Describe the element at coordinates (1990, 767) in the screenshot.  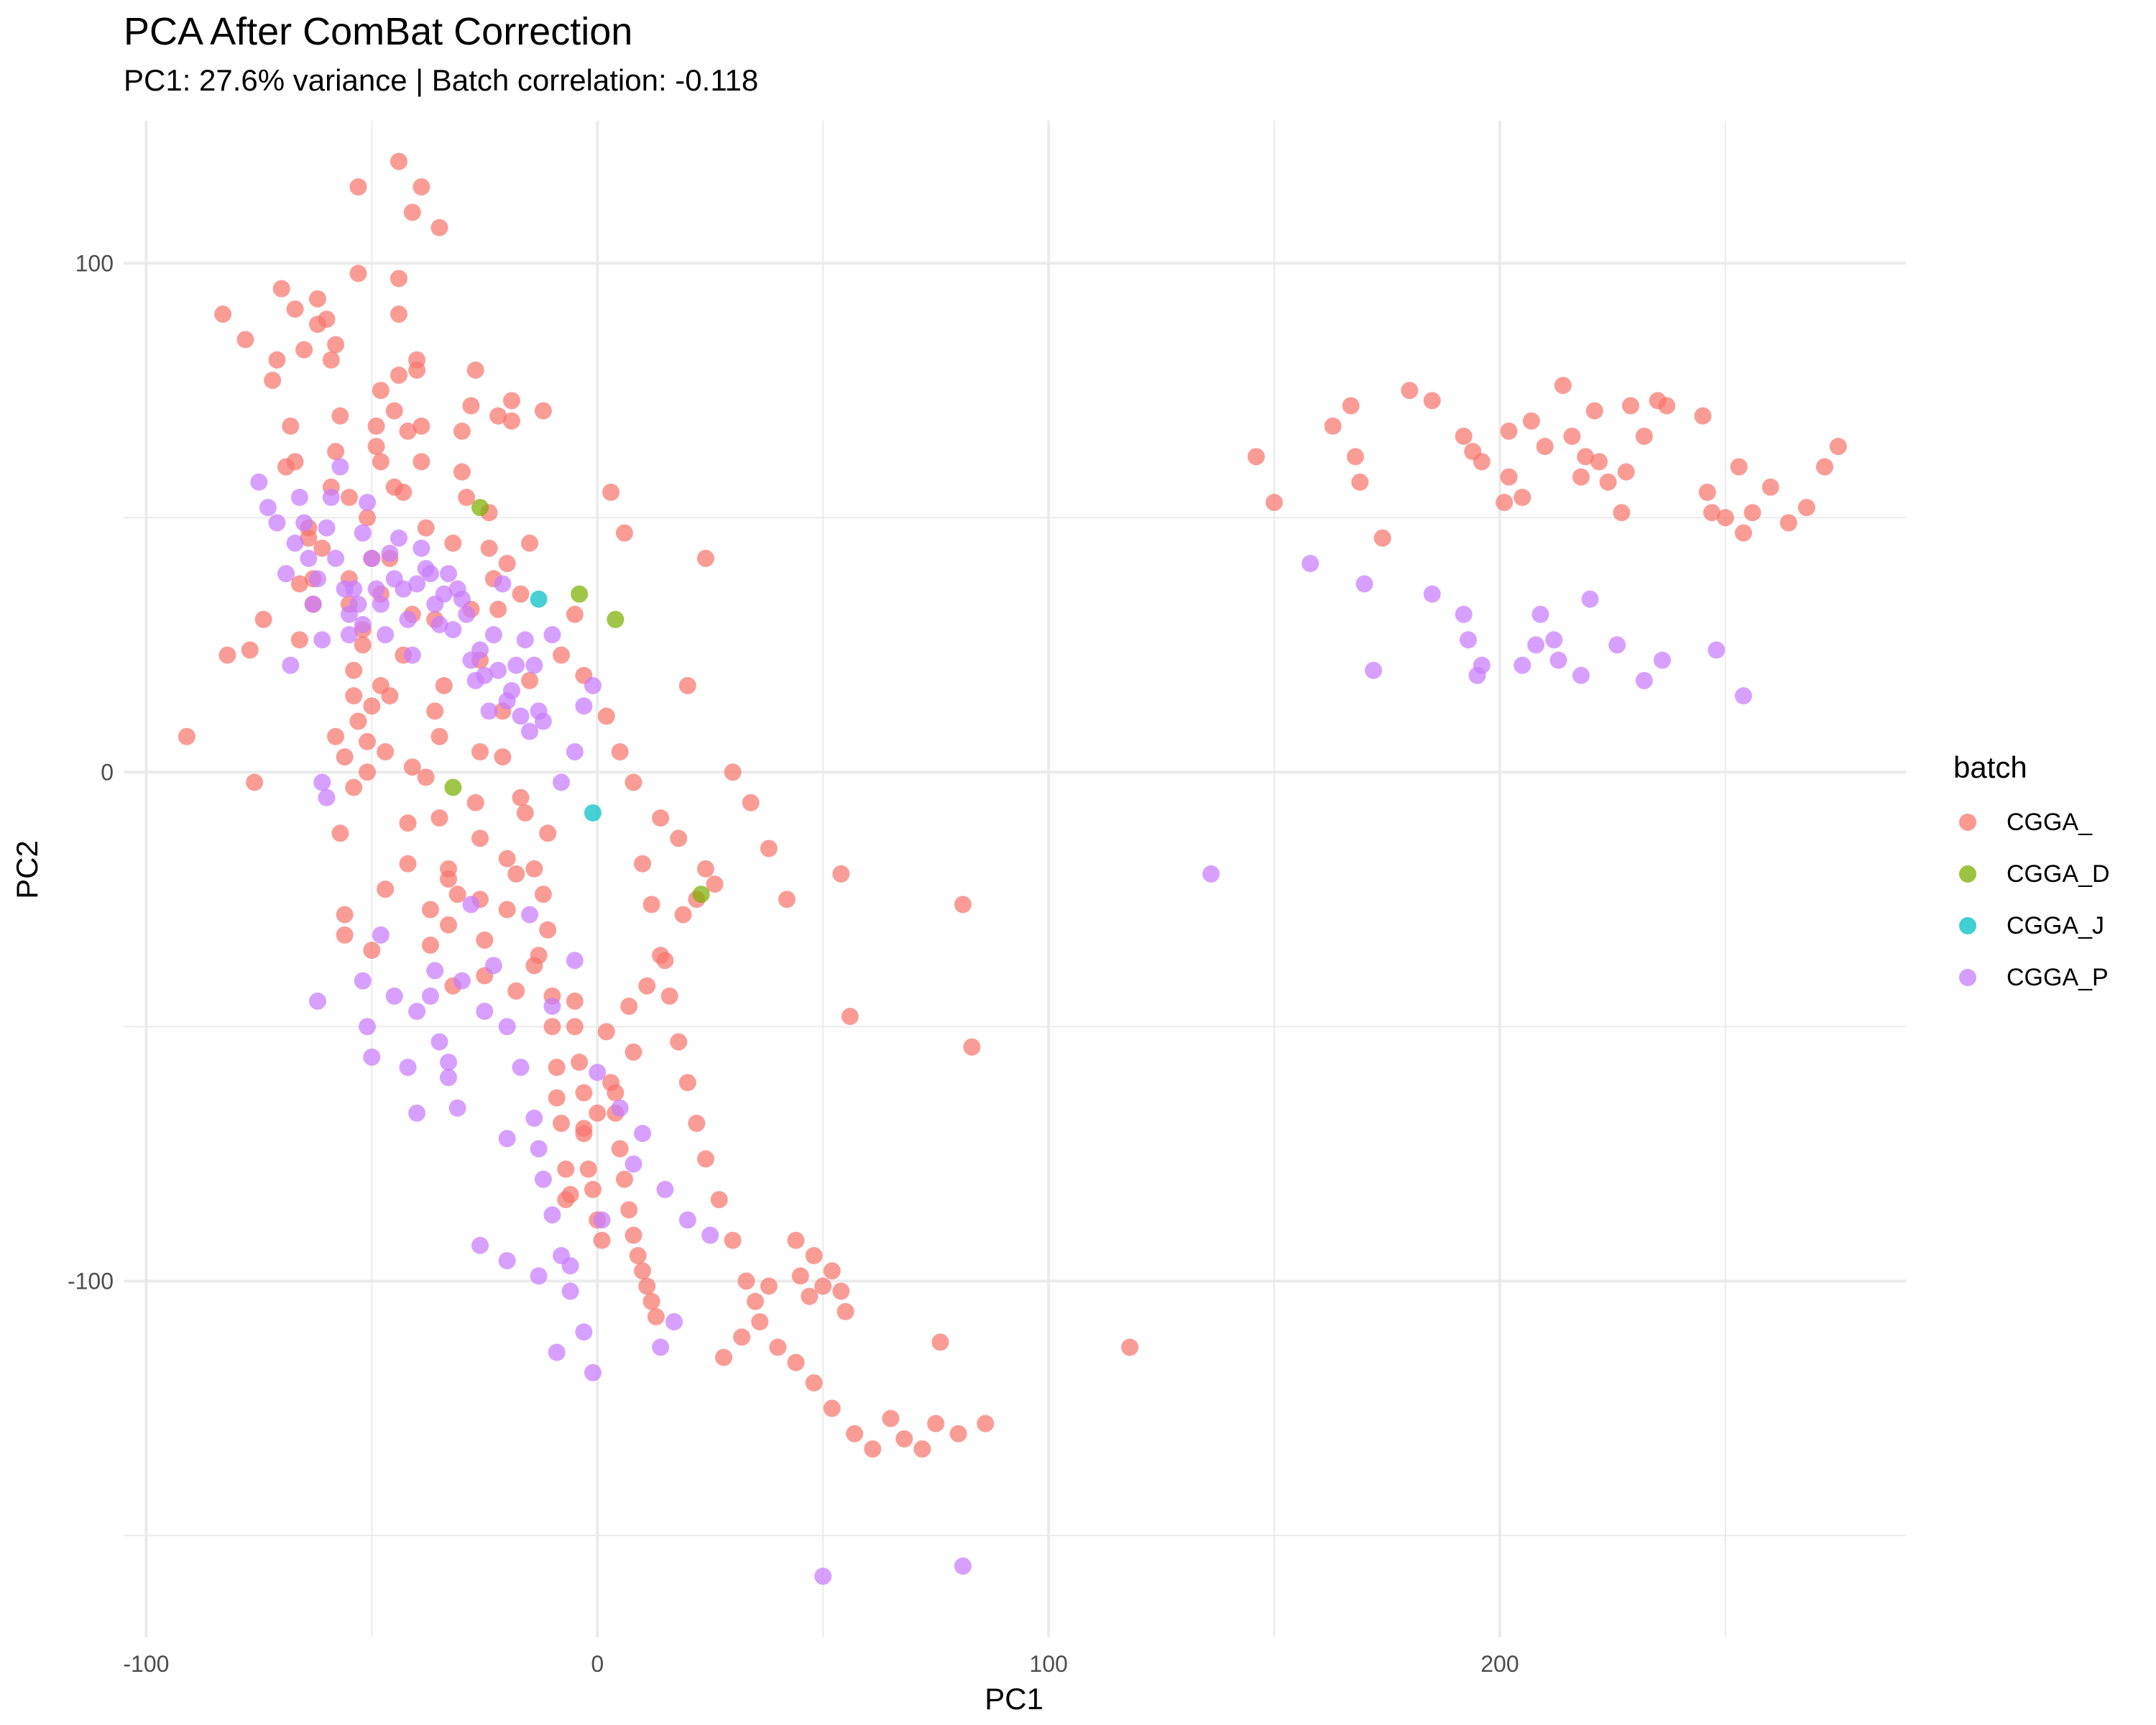
I see `legend-title: batch` at that location.